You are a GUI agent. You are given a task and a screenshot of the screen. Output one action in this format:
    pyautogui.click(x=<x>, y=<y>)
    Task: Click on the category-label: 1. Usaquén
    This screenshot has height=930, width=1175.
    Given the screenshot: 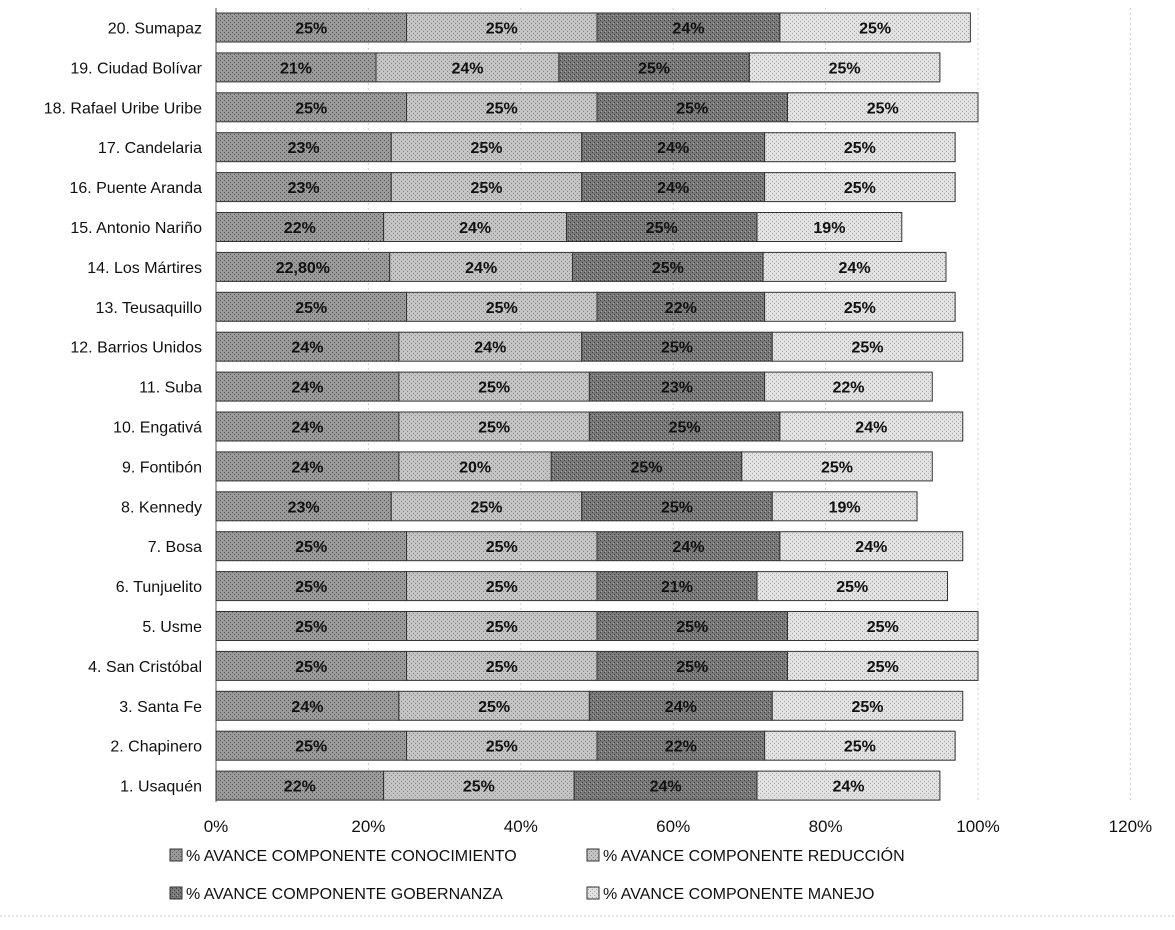 What is the action you would take?
    pyautogui.click(x=161, y=787)
    